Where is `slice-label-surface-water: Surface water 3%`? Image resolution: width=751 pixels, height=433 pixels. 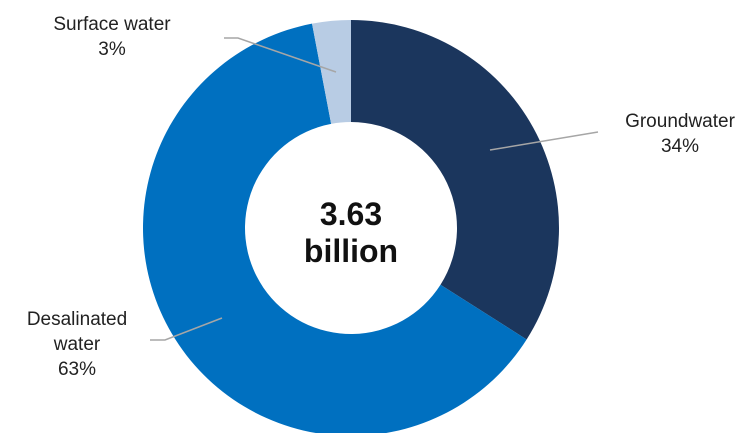
slice-label-surface-water: Surface water 3% is located at coordinates (112, 37).